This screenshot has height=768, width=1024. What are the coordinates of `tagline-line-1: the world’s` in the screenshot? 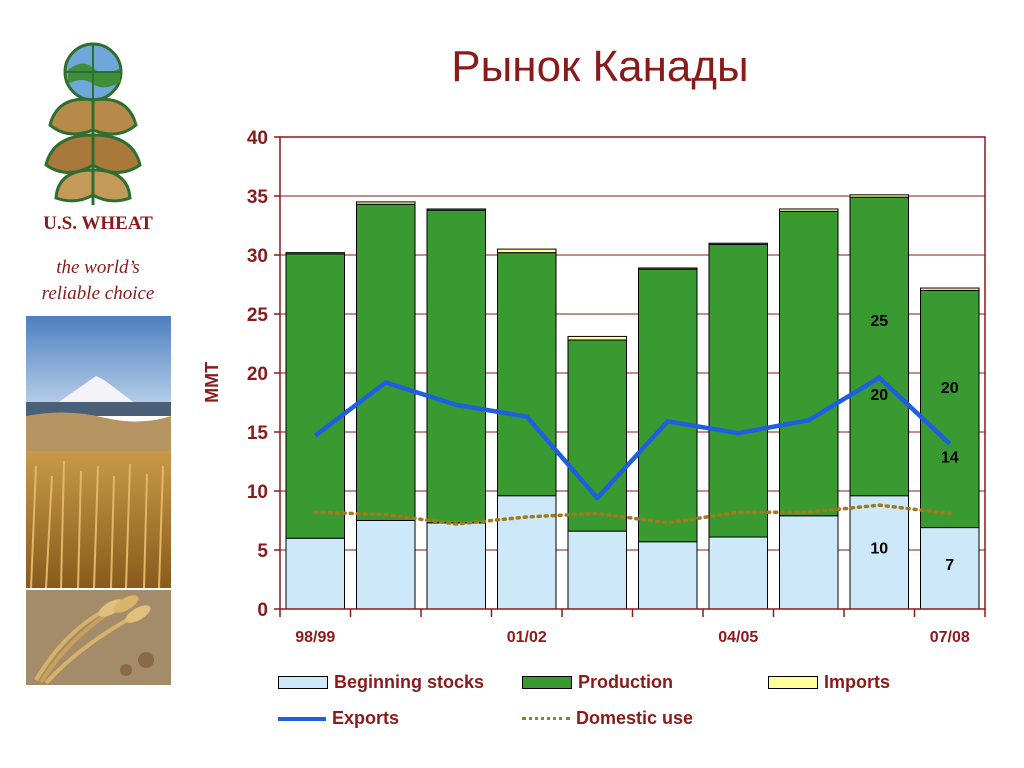 It's located at (98, 267).